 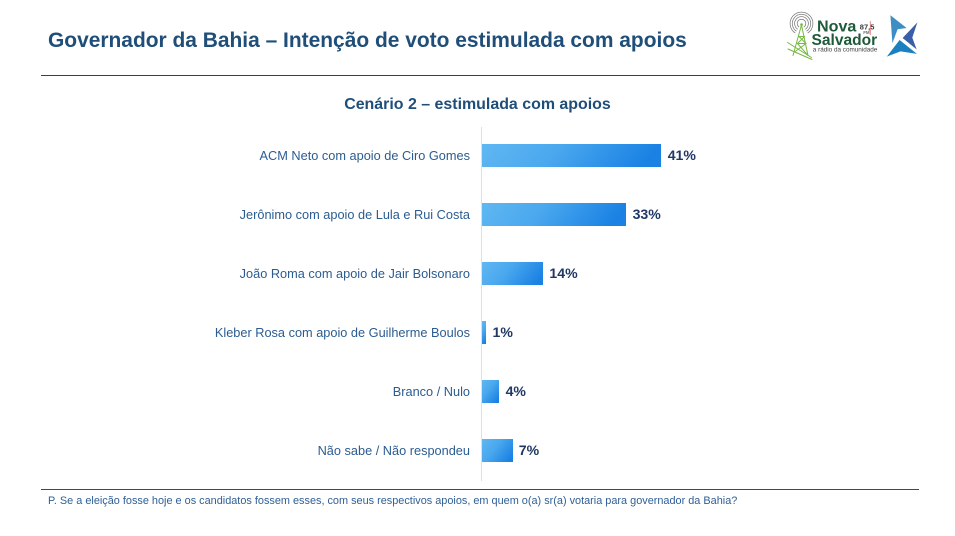 I want to click on svg-text: Nova, so click(x=837, y=27).